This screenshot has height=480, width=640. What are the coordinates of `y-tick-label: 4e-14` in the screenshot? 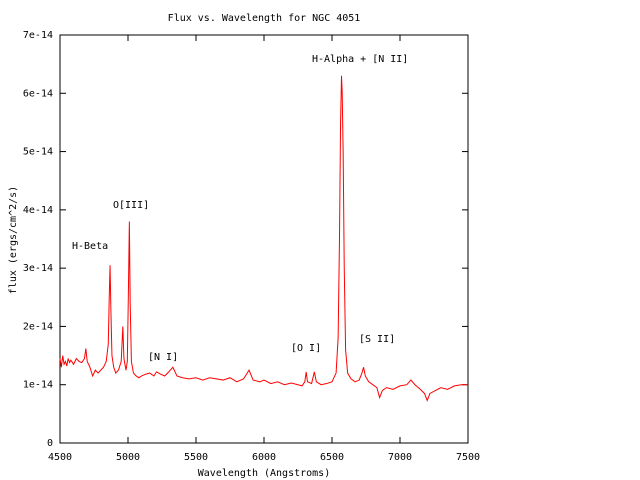 It's located at (38, 210).